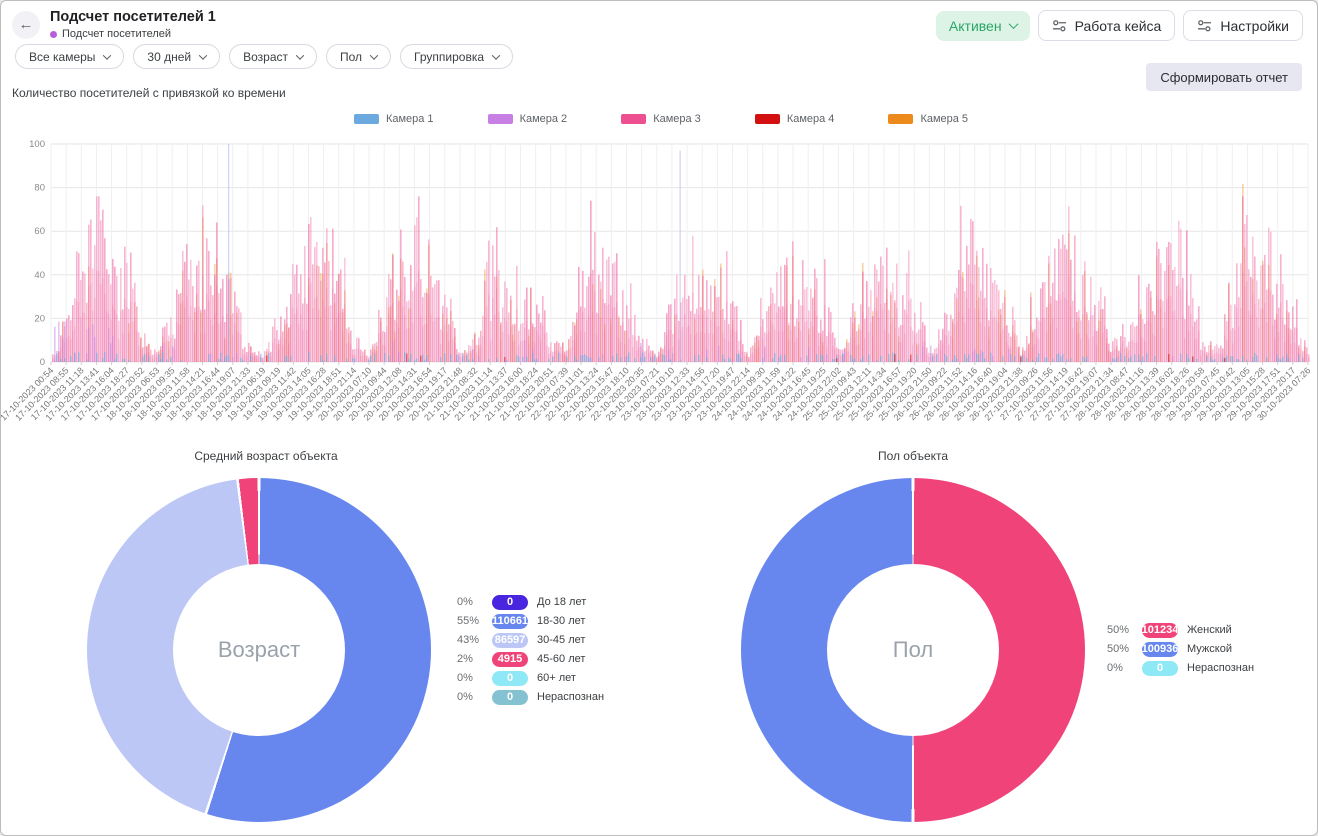  I want to click on donut-legend-label: Мужской, so click(1209, 649).